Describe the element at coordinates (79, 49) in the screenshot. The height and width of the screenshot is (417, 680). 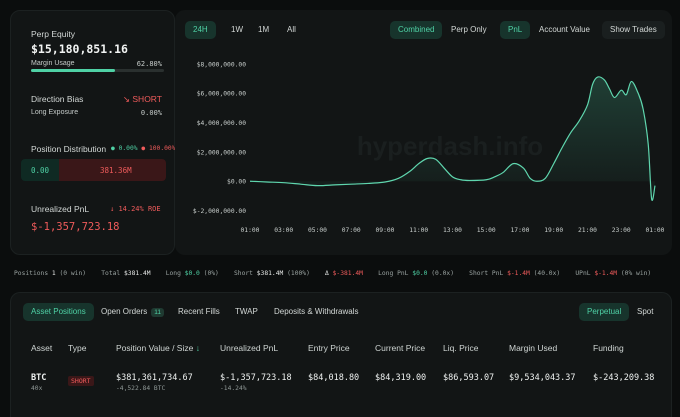
I see `perp-equity-value: $15,180,851.16` at that location.